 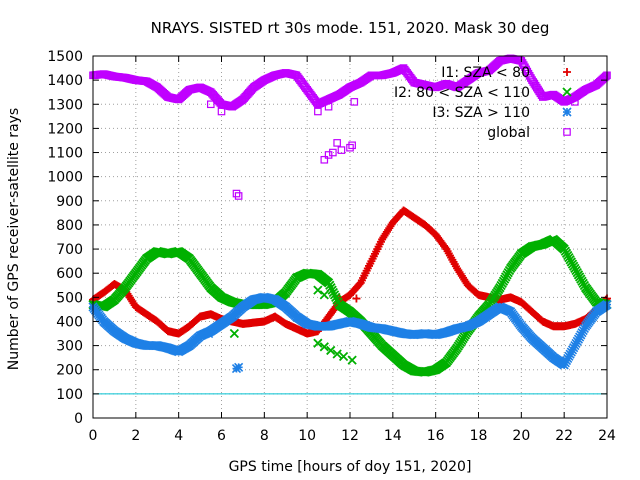 What do you see at coordinates (65, 178) in the screenshot?
I see `y-tick-label: 1000` at bounding box center [65, 178].